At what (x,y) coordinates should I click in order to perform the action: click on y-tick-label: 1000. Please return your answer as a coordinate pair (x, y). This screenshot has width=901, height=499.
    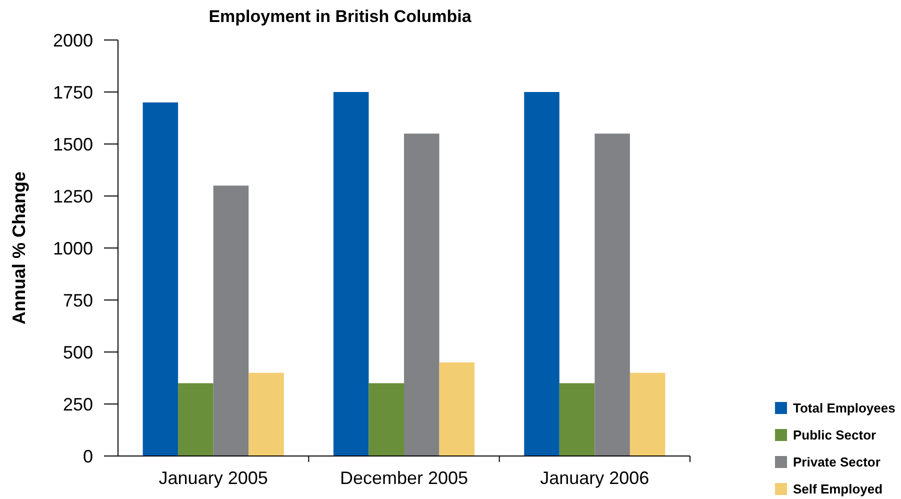
    Looking at the image, I should click on (72, 248).